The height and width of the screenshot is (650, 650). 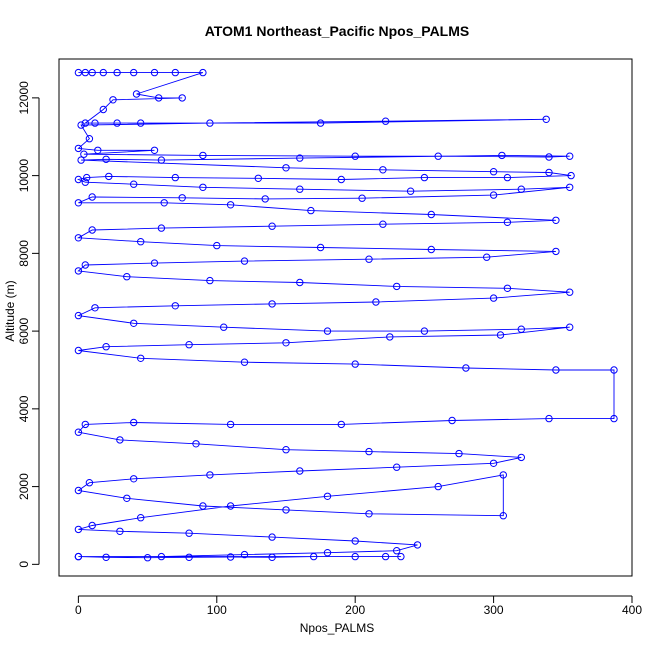 What do you see at coordinates (24, 330) in the screenshot?
I see `y-tick-label: 6000` at bounding box center [24, 330].